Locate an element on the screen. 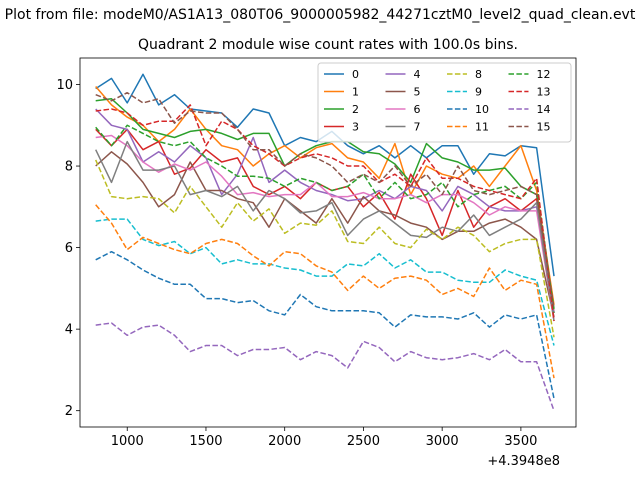  legend-label-3: 3 is located at coordinates (355, 127).